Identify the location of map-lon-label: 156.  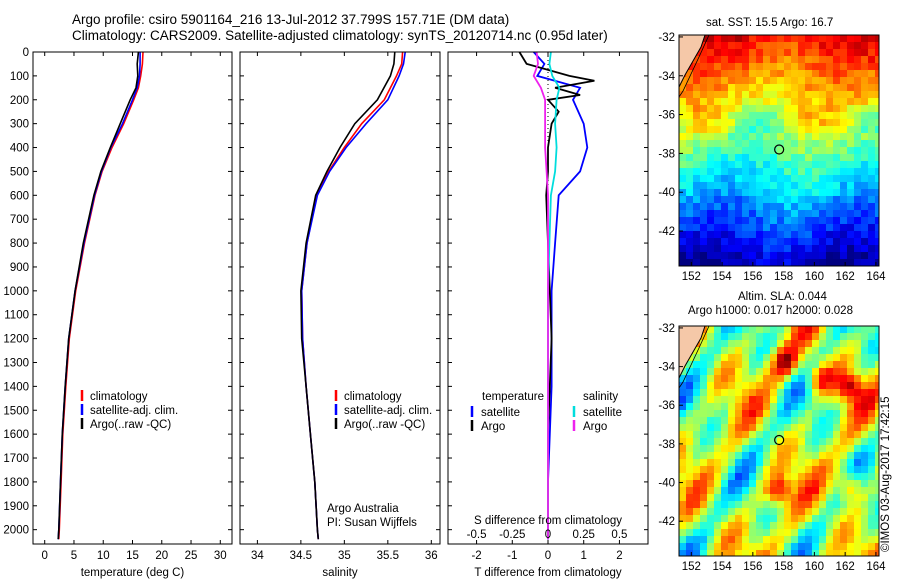
(752, 277).